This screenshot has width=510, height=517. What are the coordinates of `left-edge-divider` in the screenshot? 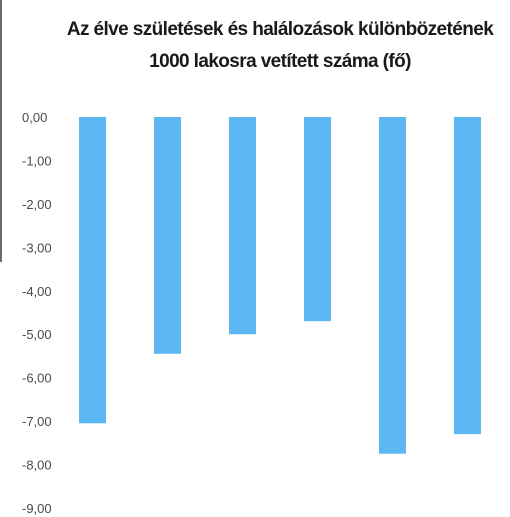 It's located at (1, 131).